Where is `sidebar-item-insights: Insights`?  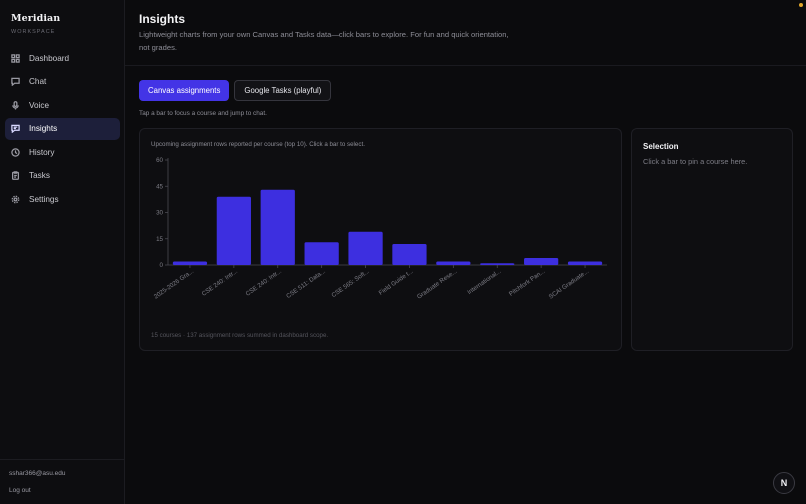
sidebar-item-insights: Insights is located at coordinates (62, 128).